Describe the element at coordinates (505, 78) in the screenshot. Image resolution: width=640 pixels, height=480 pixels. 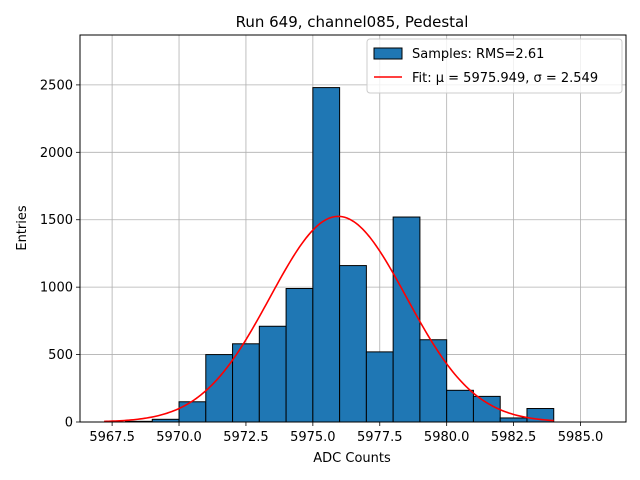
I see `legend-fit-label: Fit: μ = 5975.949, σ = 2.549` at that location.